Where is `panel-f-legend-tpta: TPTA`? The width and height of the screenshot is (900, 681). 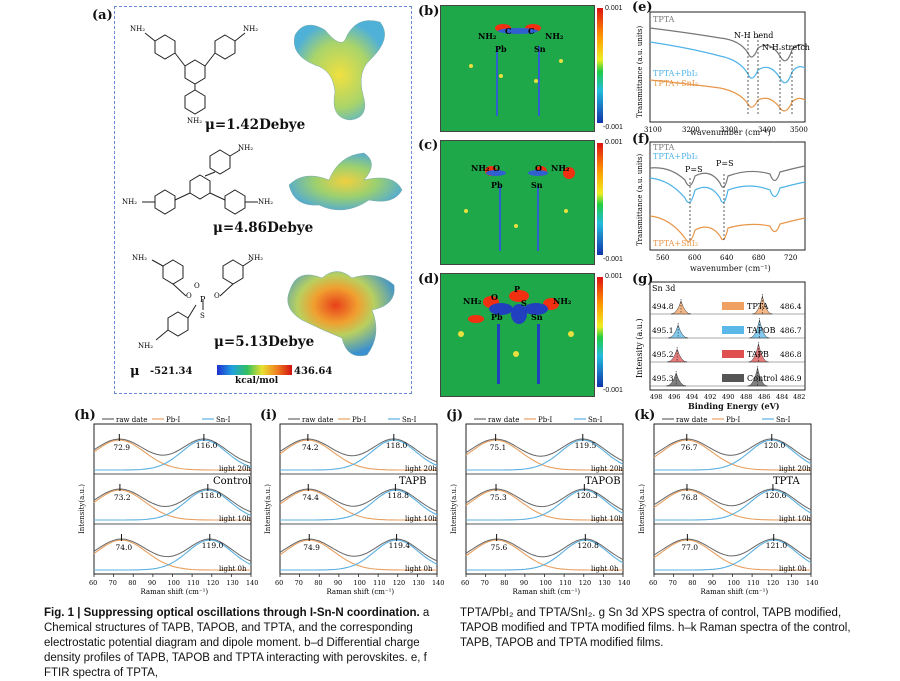
panel-f-legend-tpta: TPTA is located at coordinates (664, 147).